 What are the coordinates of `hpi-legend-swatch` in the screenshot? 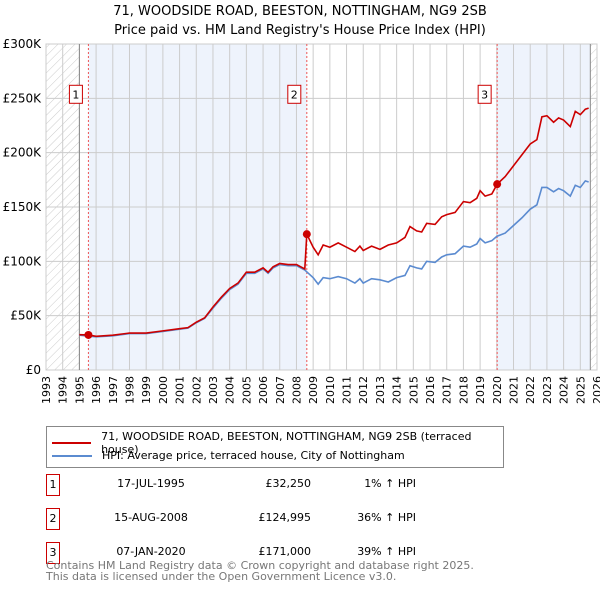 It's located at (72, 455).